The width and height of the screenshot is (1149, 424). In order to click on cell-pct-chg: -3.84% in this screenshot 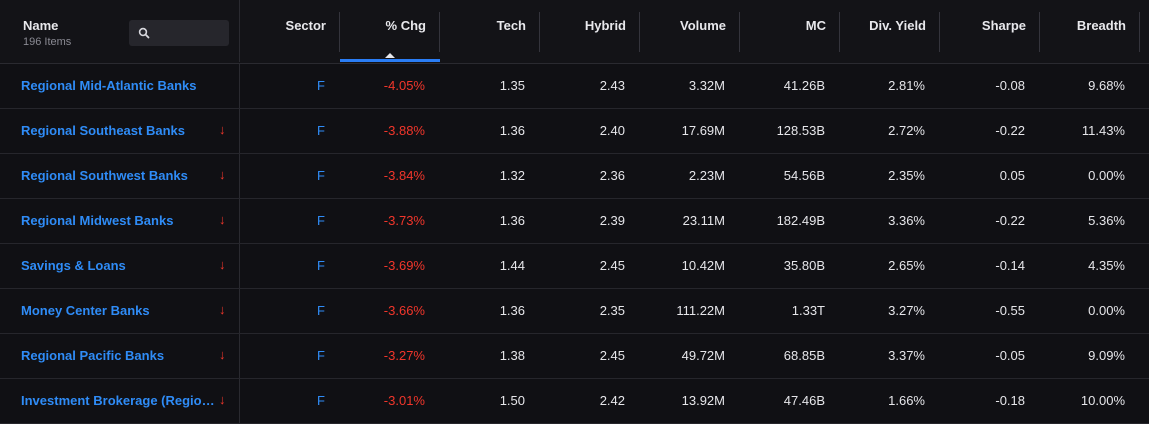, I will do `click(404, 175)`.